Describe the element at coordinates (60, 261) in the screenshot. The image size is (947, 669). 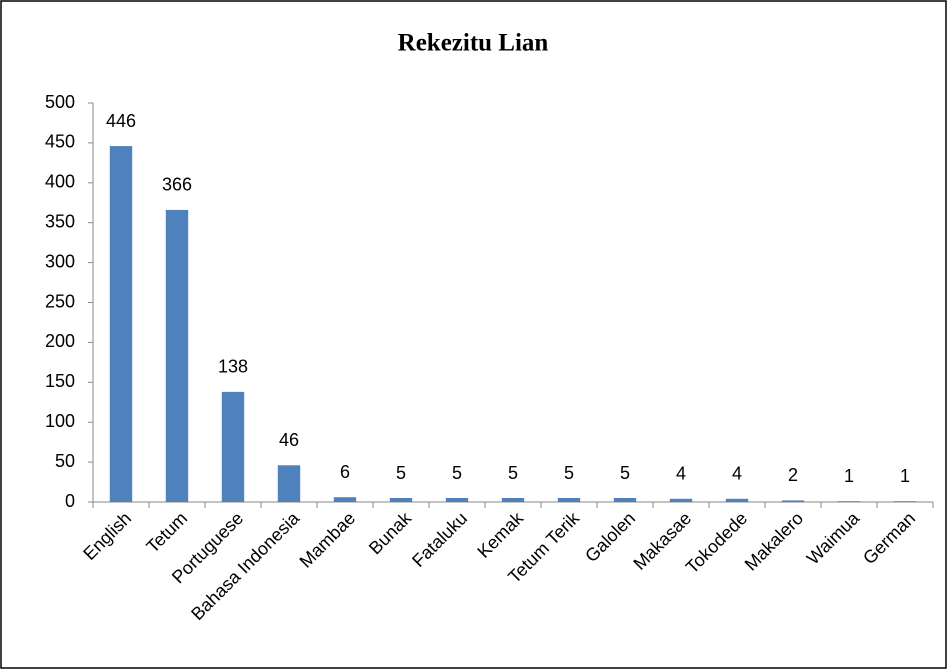
I see `y-tick-label: 300` at that location.